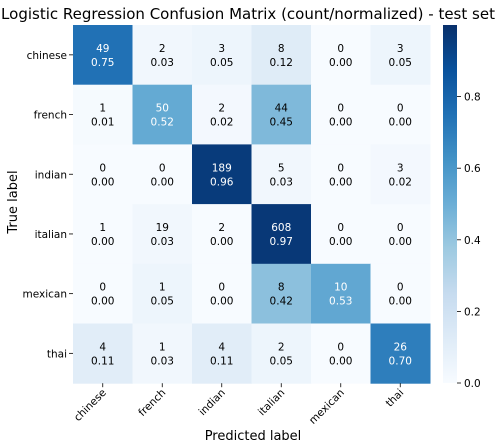 The image size is (497, 448). Describe the element at coordinates (472, 241) in the screenshot. I see `colorbar-tick-label: 0.4` at that location.